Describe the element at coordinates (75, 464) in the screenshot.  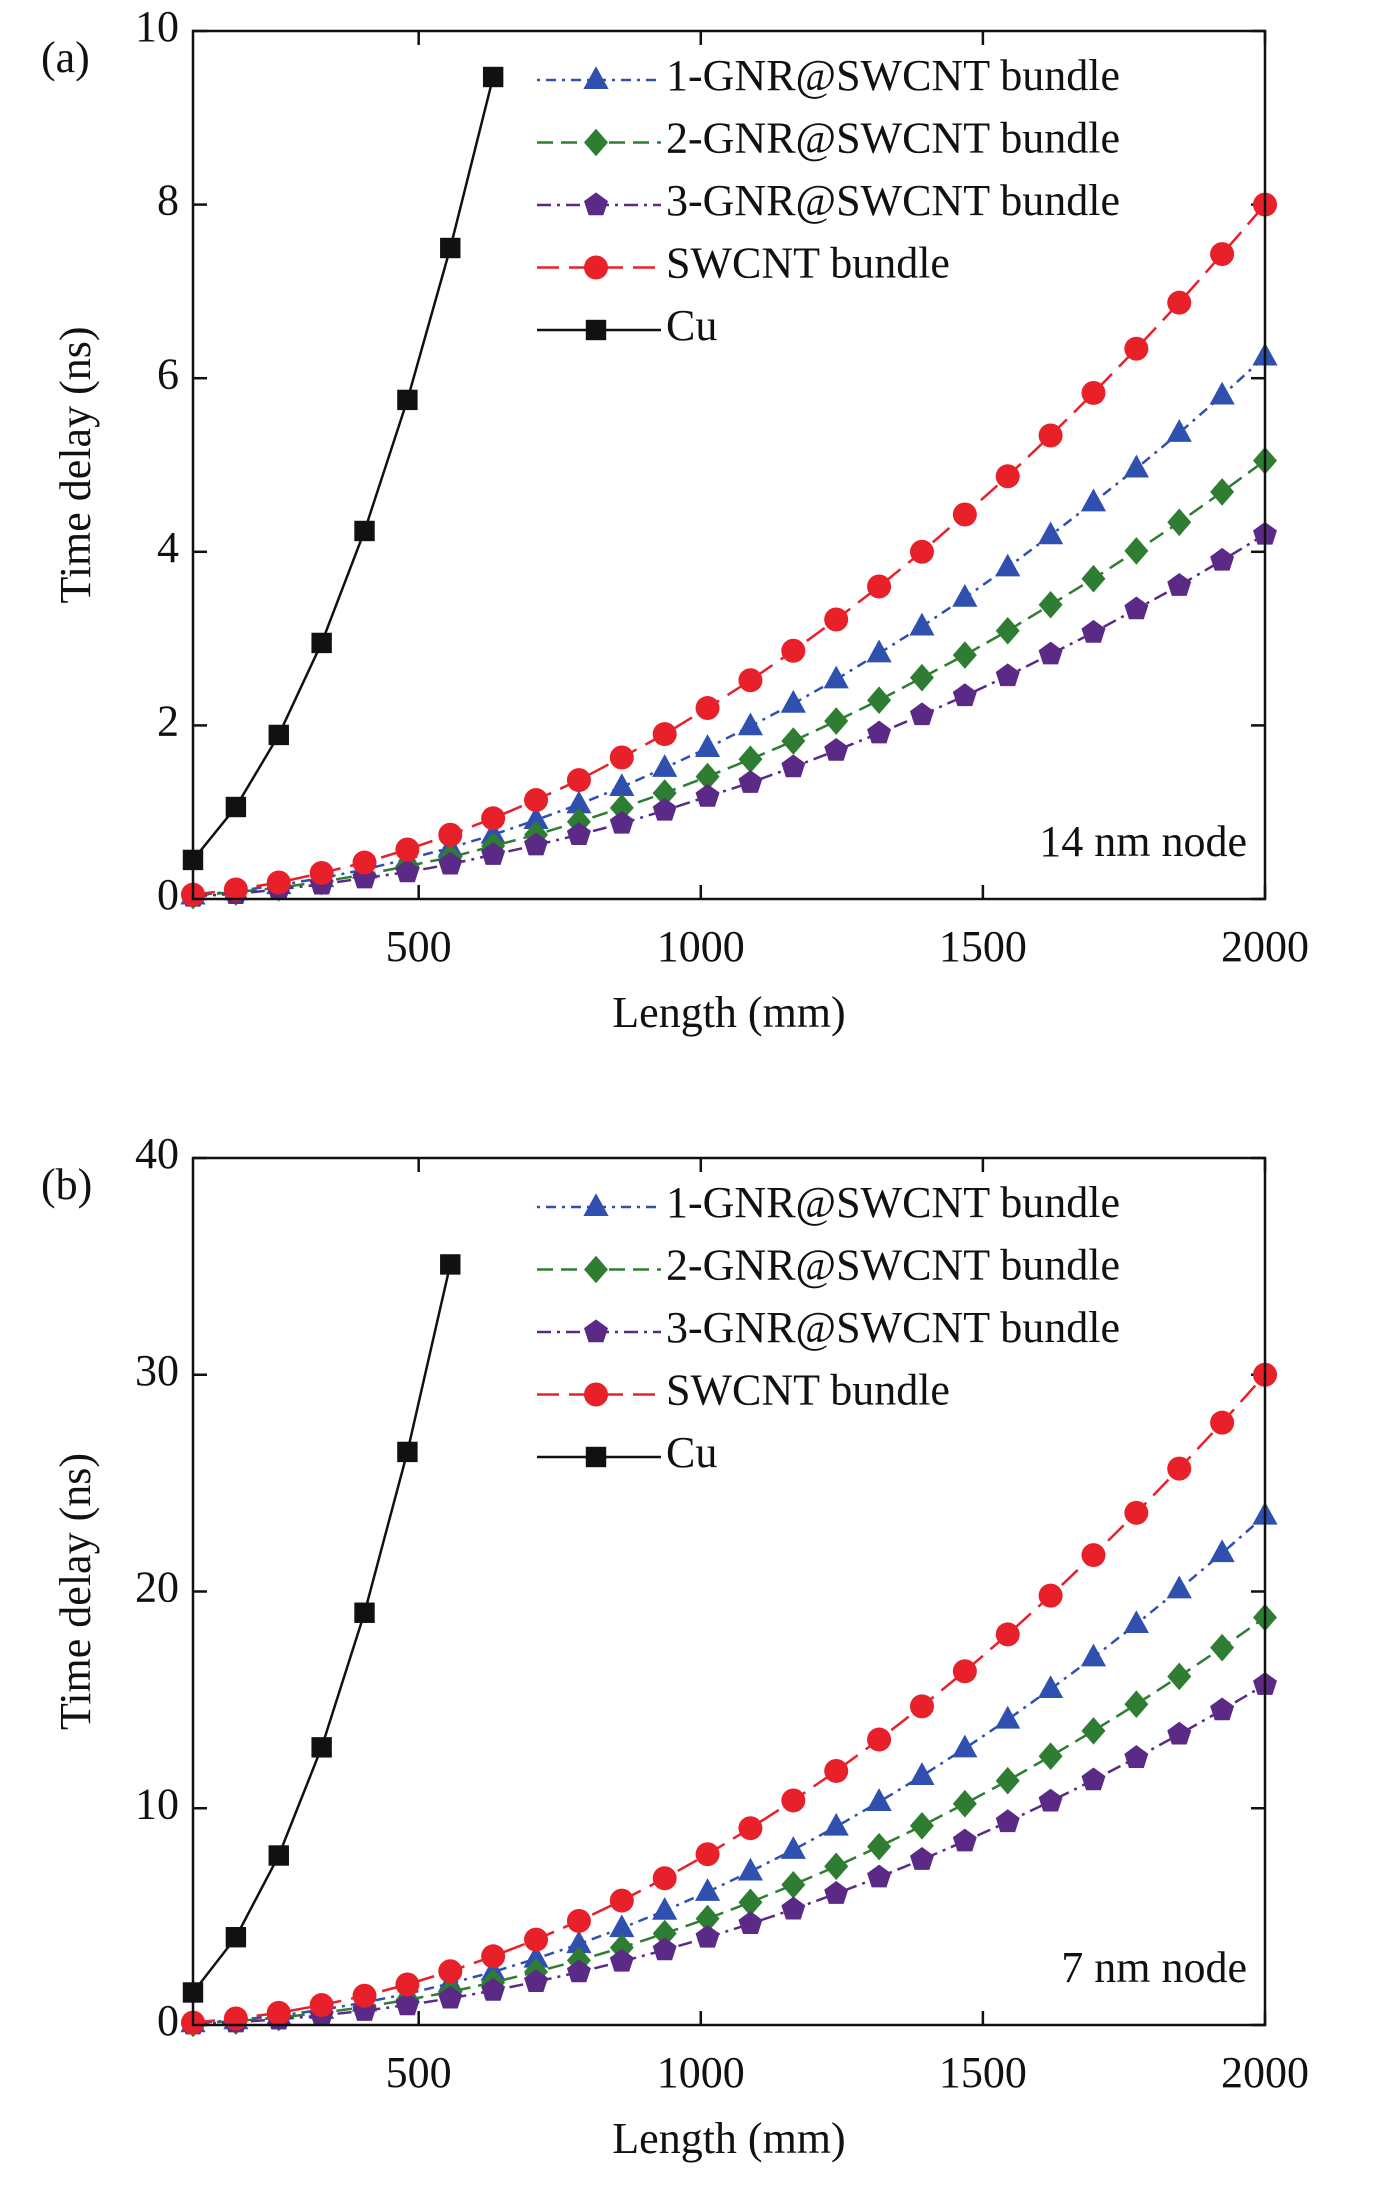
I see `y-axis-label: Time delay (ns)` at that location.